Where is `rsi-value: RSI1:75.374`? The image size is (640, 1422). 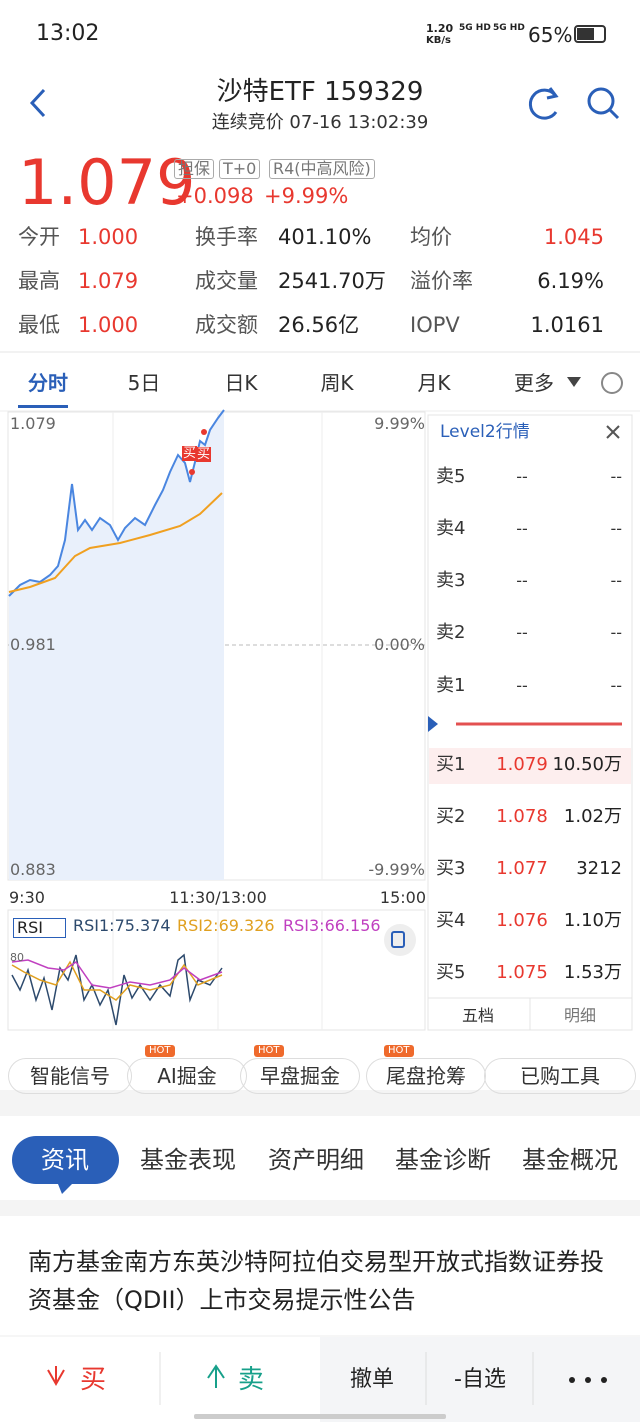
rsi-value: RSI1:75.374 is located at coordinates (122, 925).